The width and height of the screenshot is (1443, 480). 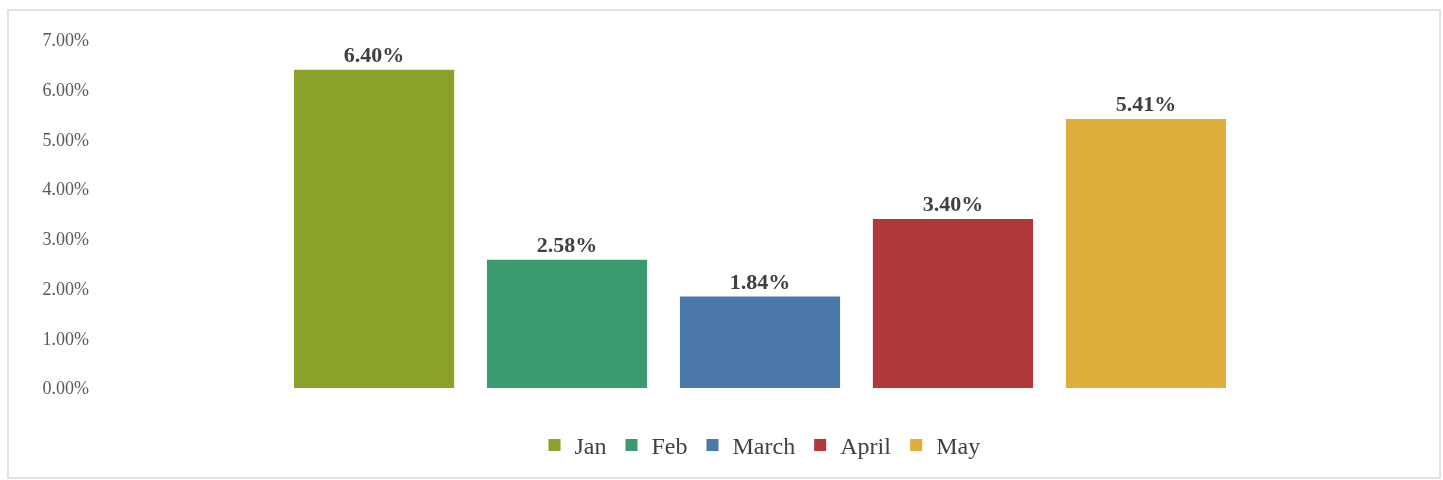 I want to click on legend-label: Feb, so click(x=669, y=446).